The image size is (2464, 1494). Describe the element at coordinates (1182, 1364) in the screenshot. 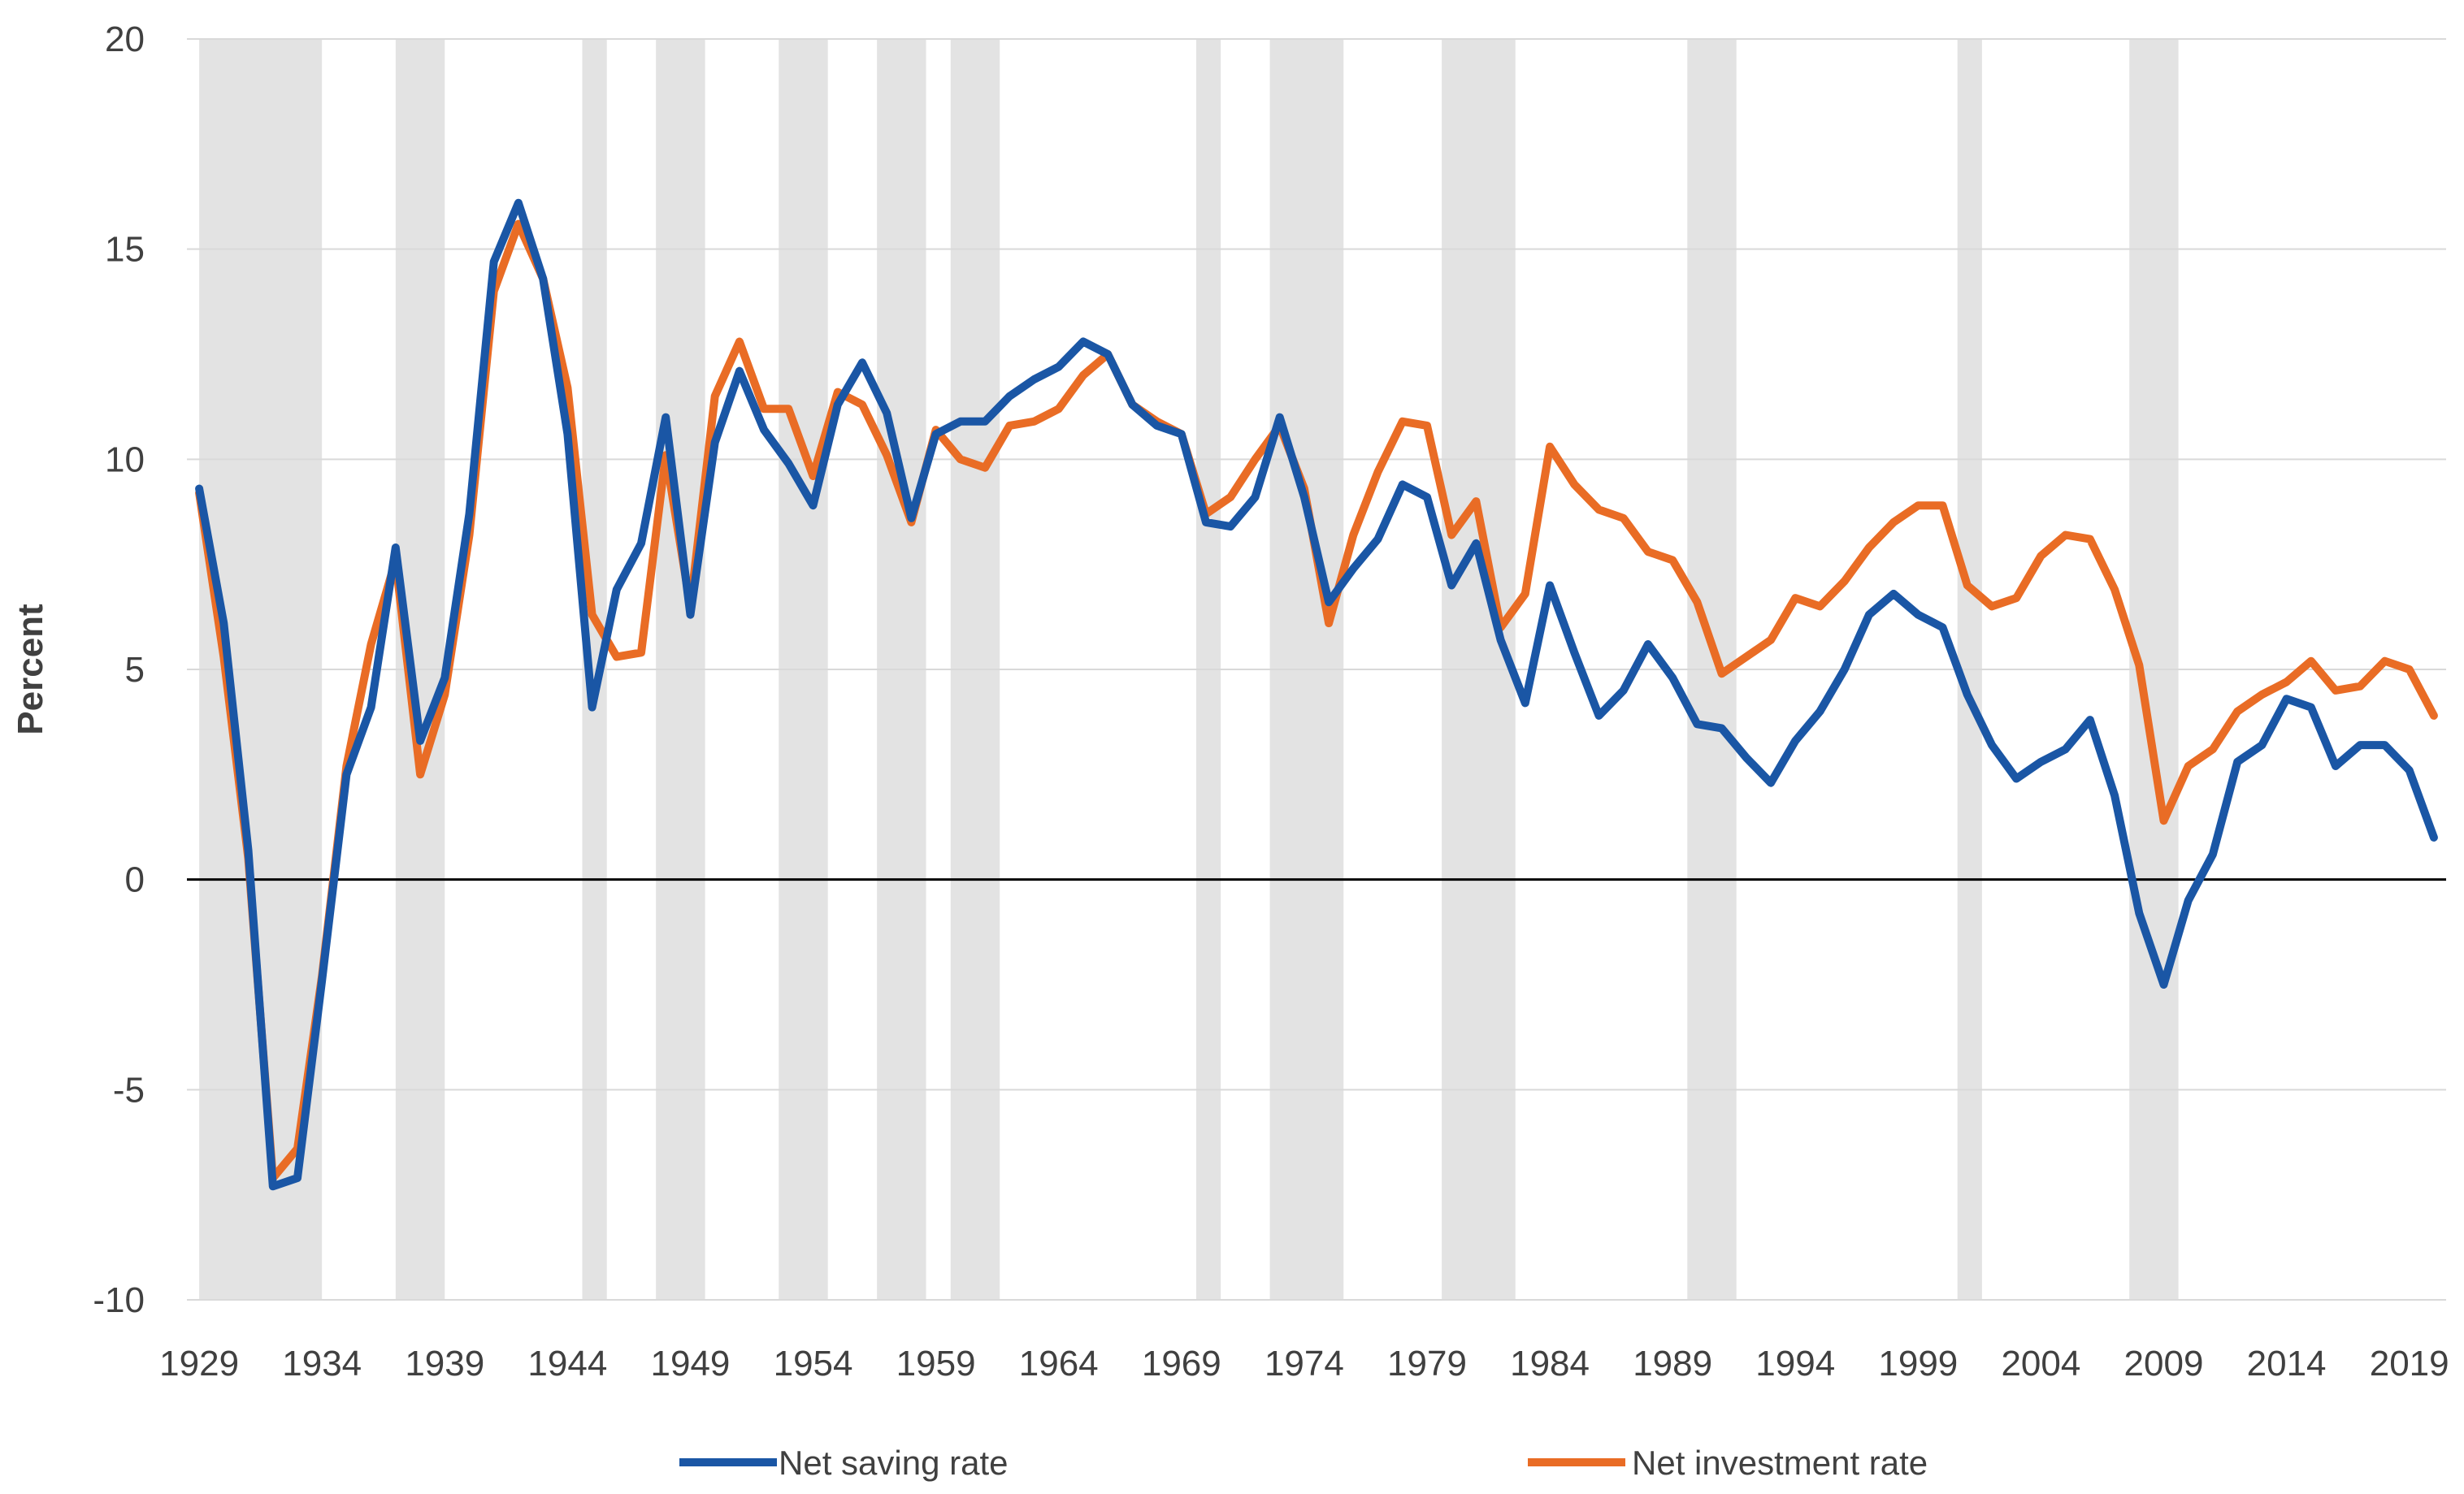

I see `x-tick-label: 1969` at that location.